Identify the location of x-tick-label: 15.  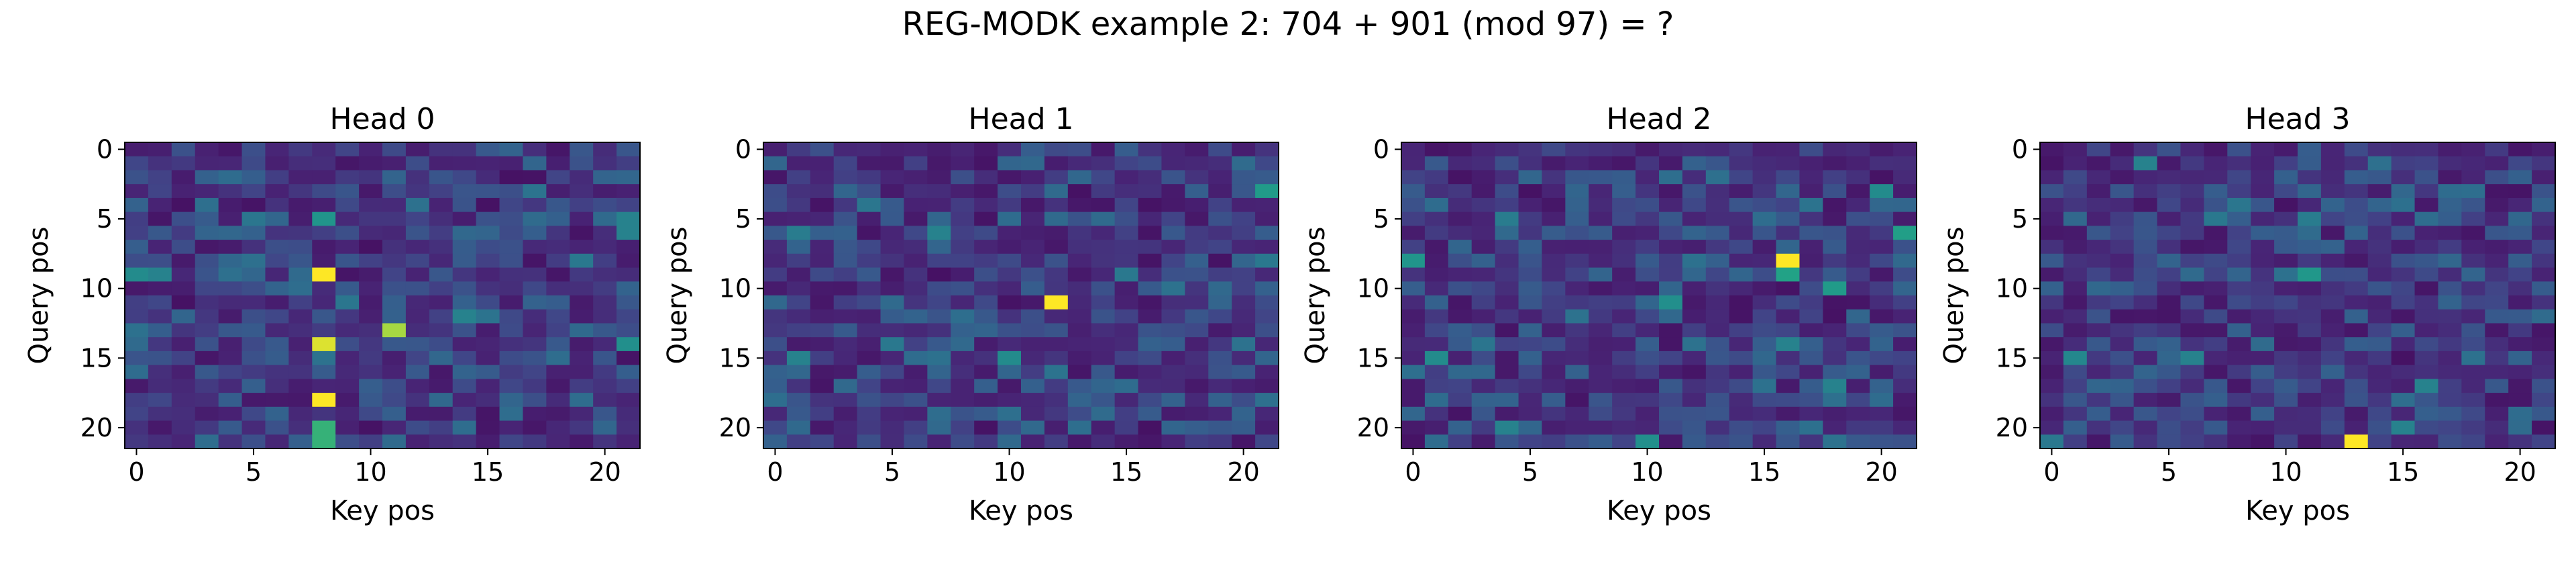
(488, 472).